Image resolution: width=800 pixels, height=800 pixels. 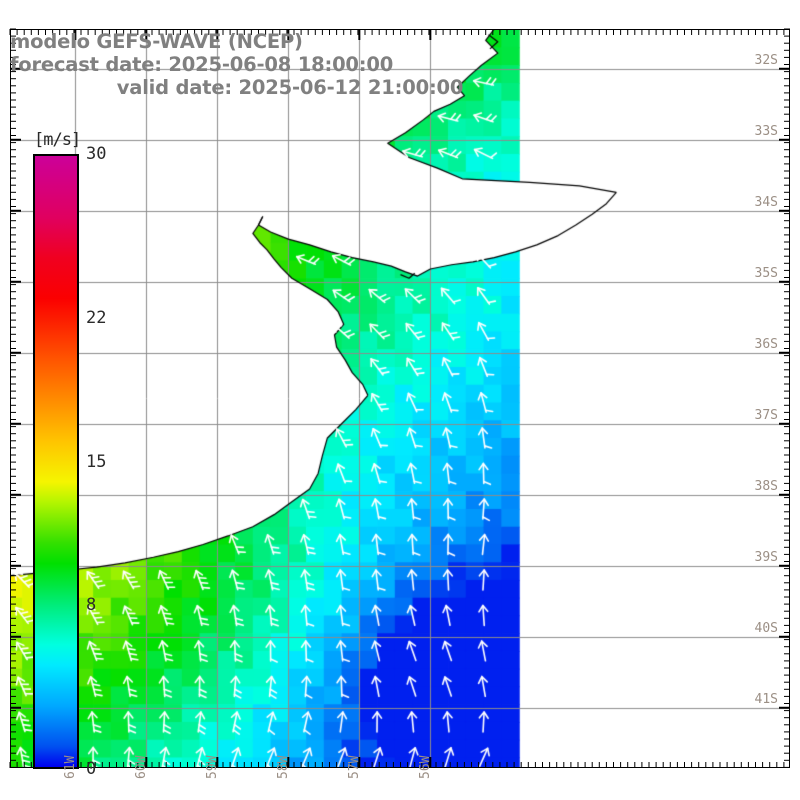 I want to click on lat-label-36S: 36S, so click(x=766, y=344).